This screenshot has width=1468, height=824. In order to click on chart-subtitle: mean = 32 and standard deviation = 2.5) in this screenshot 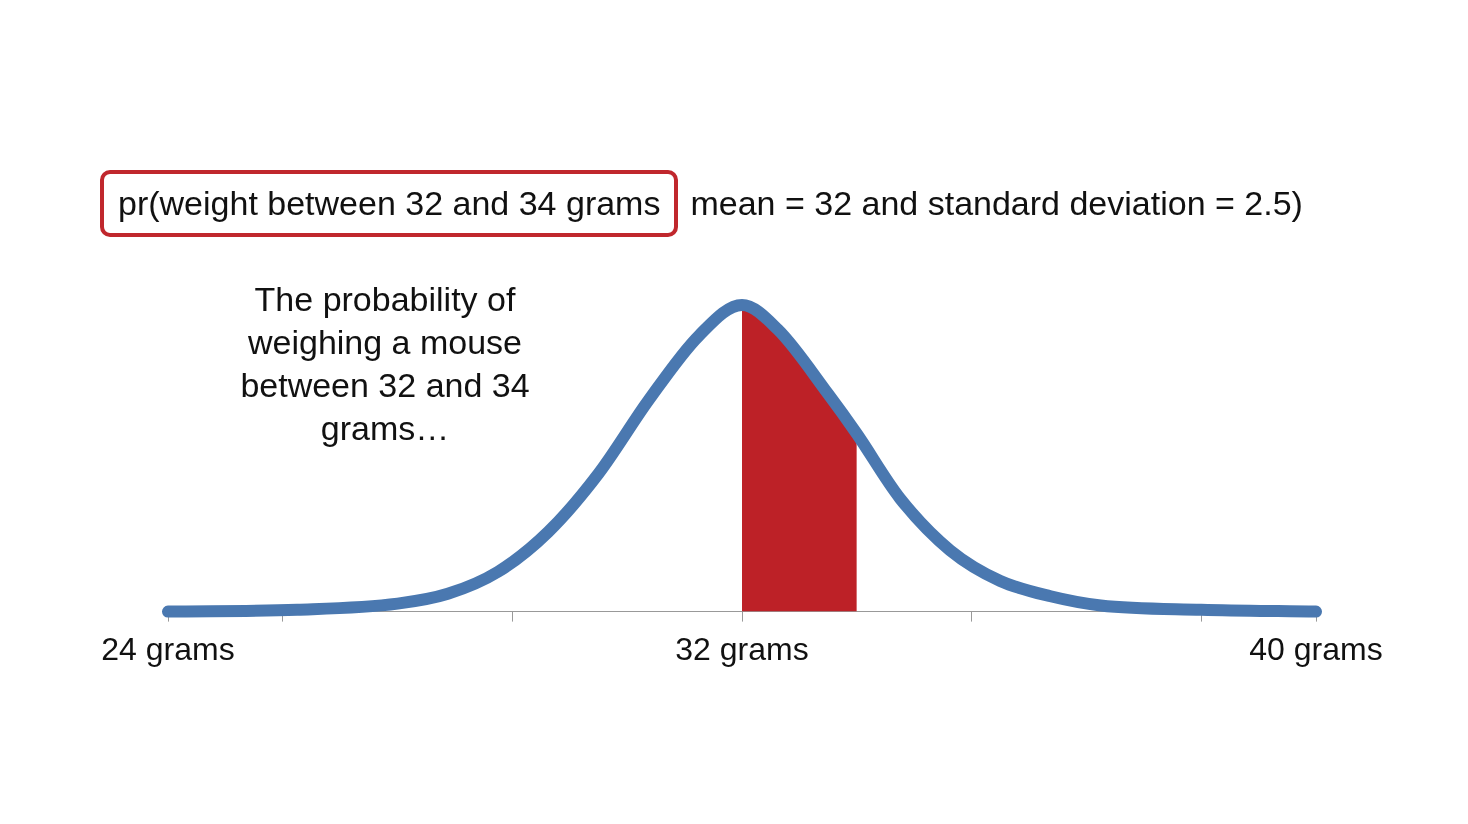, I will do `click(996, 203)`.